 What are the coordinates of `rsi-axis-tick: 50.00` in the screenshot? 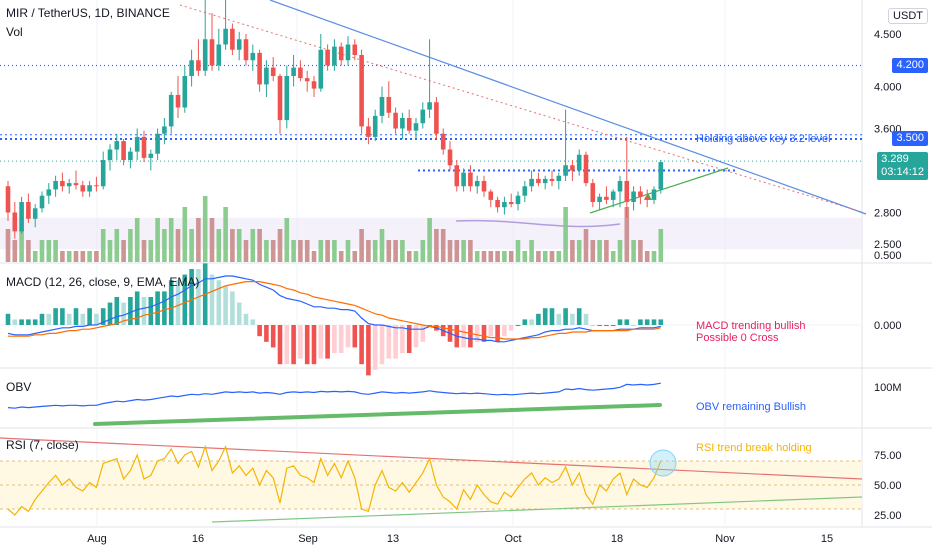 It's located at (888, 486).